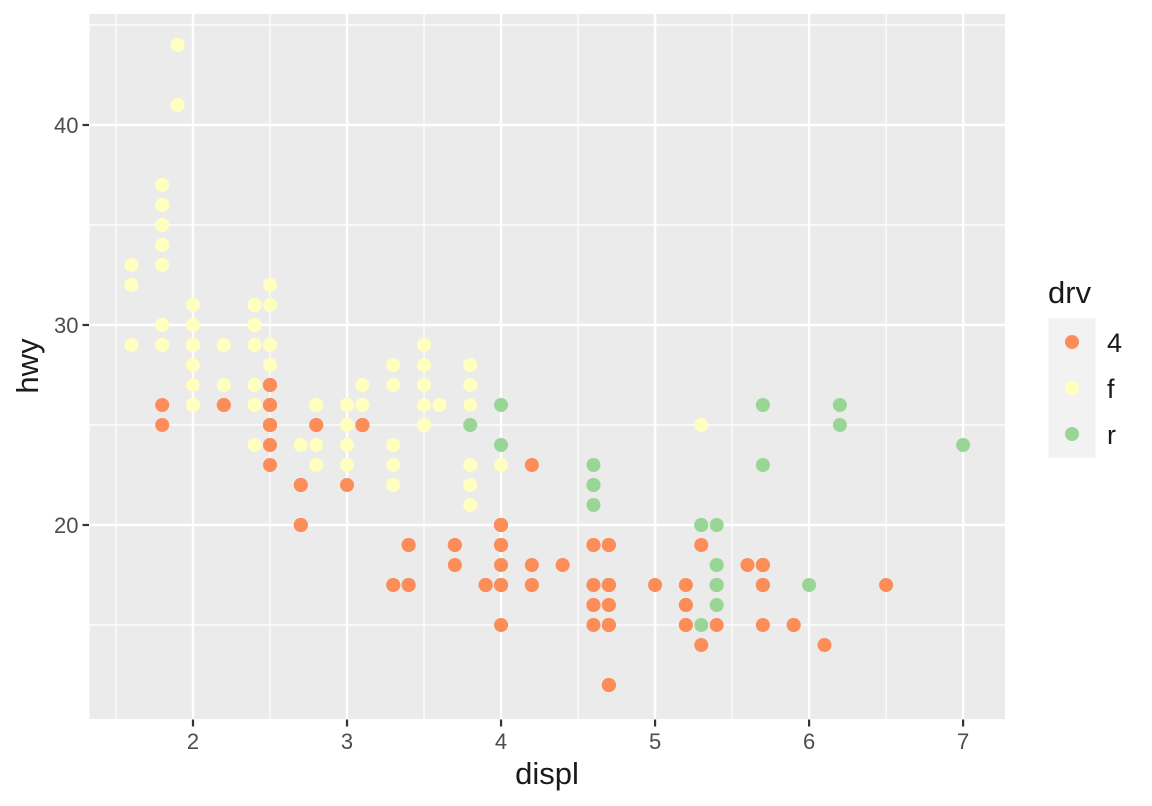 The image size is (1152, 806). What do you see at coordinates (1114, 343) in the screenshot?
I see `legend-label-4: 4` at bounding box center [1114, 343].